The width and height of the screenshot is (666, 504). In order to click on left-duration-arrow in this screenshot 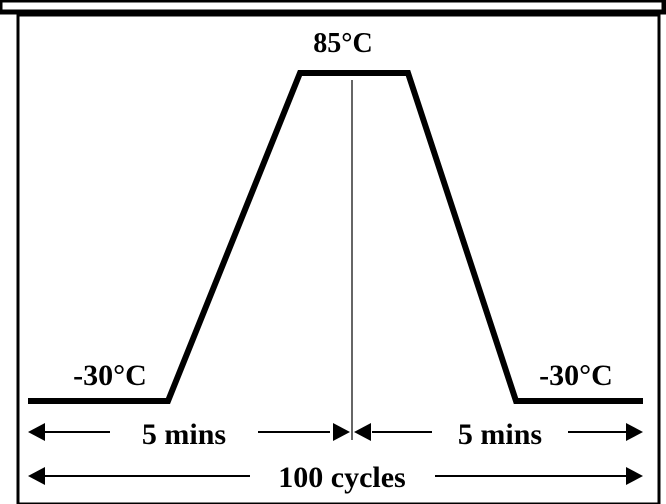, I will do `click(189, 432)`.